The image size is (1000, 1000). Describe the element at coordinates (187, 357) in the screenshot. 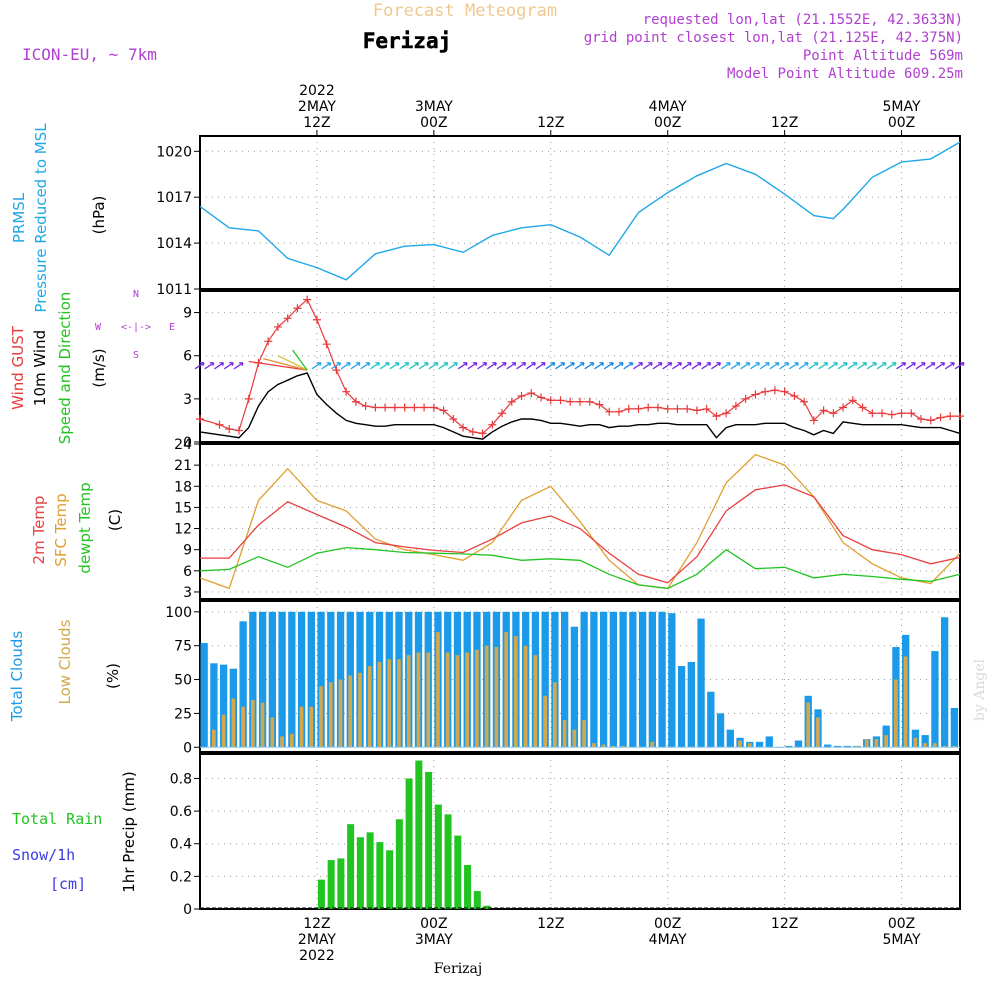

I see `wind-ytick-label: 6` at that location.